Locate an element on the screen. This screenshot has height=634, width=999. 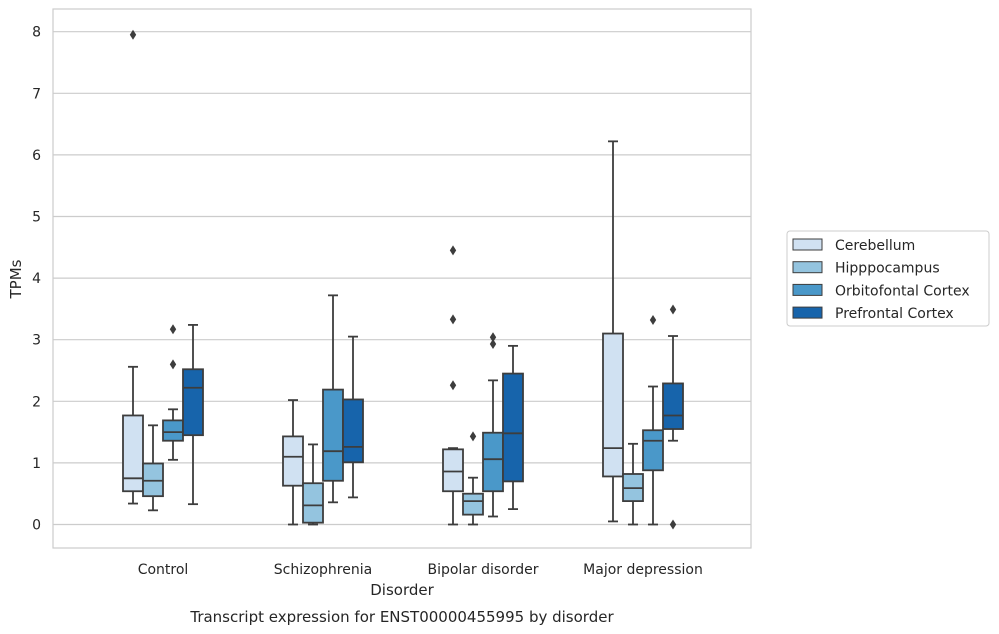
y-axis-label: TPMs is located at coordinates (16, 279).